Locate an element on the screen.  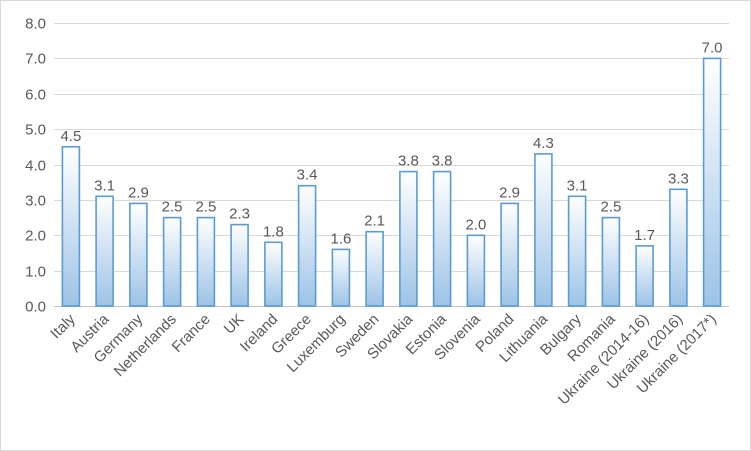
bar-ukraine-2017 is located at coordinates (712, 182).